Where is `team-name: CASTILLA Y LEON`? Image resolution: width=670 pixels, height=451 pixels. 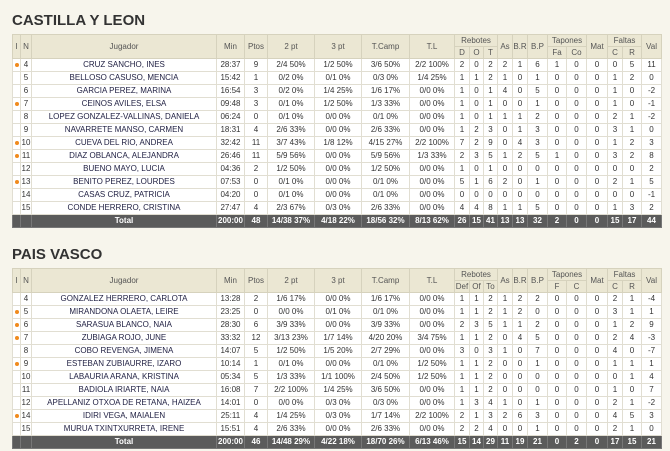
team-name: CASTILLA Y LEON is located at coordinates (79, 20).